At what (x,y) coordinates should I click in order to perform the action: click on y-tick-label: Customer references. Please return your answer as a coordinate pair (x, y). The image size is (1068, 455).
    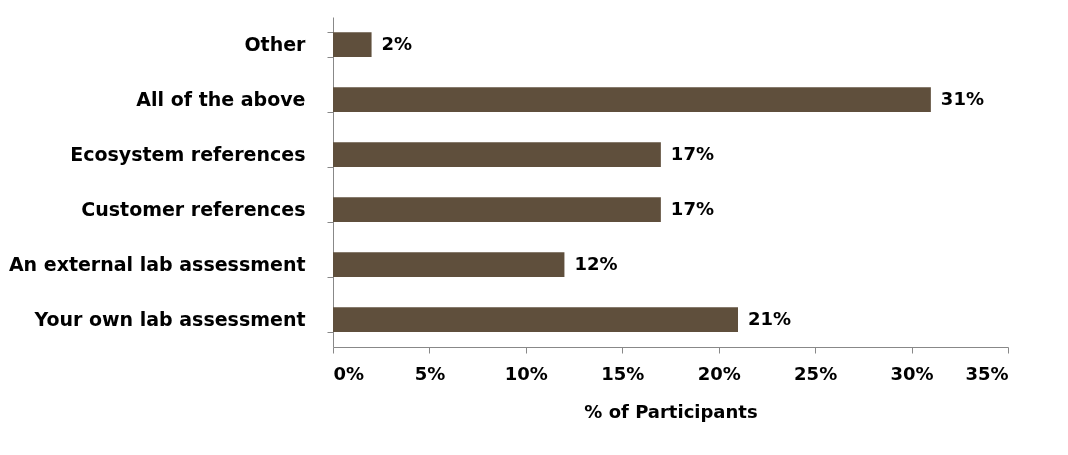
    Looking at the image, I should click on (193, 209).